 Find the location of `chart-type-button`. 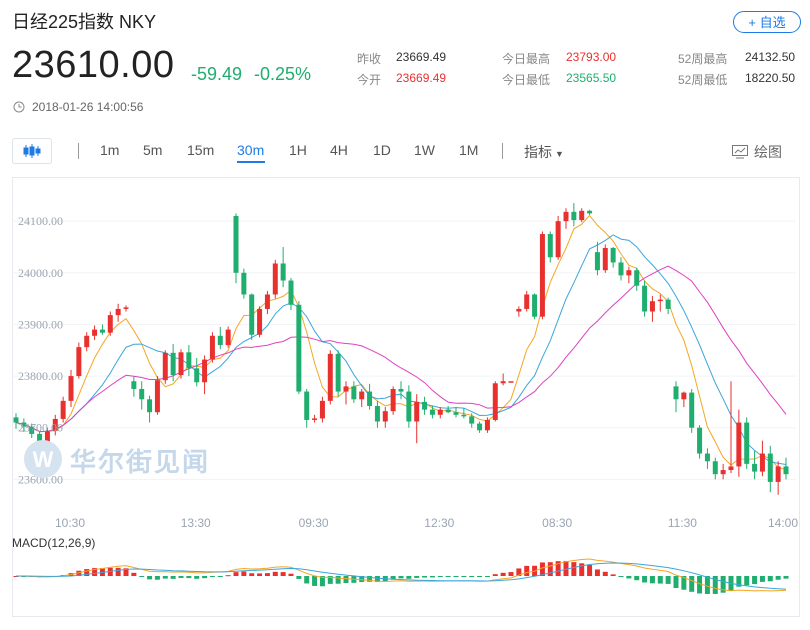

chart-type-button is located at coordinates (32, 151).